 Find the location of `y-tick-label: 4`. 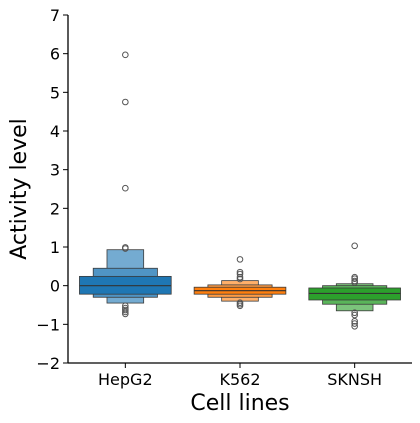

y-tick-label: 4 is located at coordinates (55, 131).